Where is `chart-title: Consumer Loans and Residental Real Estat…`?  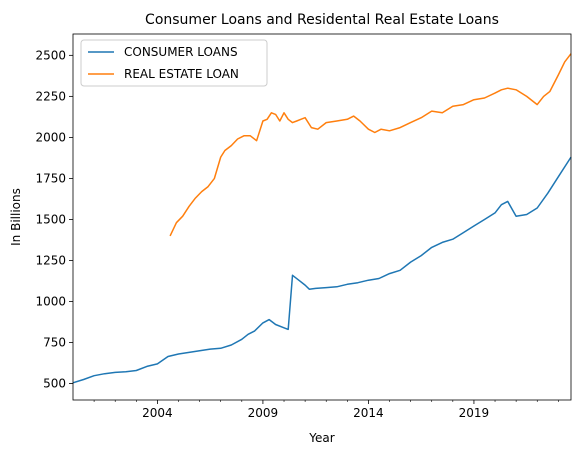
chart-title: Consumer Loans and Residental Real Estat… is located at coordinates (322, 20).